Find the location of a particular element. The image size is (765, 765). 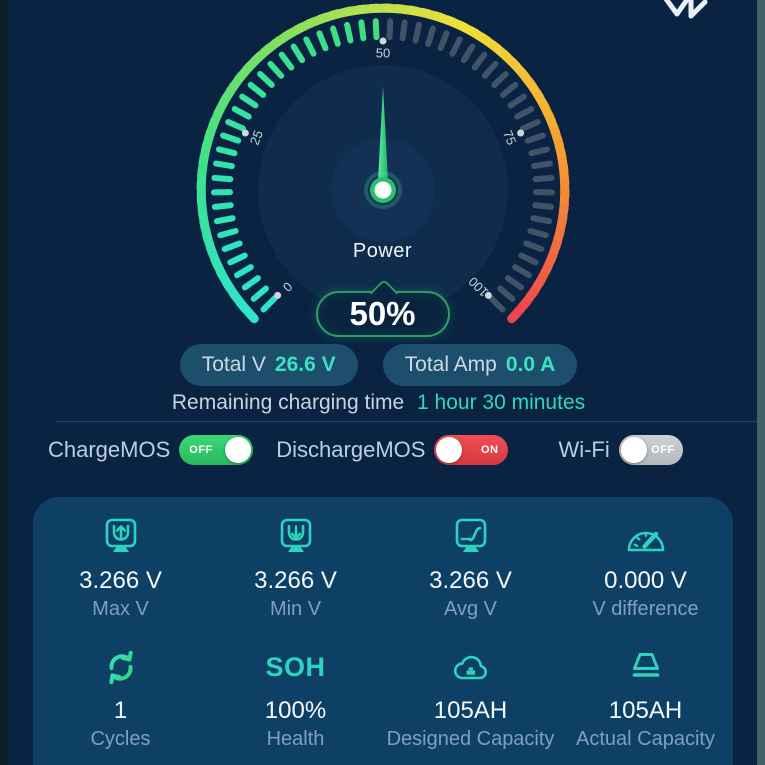

stat-value: 1 is located at coordinates (120, 710).